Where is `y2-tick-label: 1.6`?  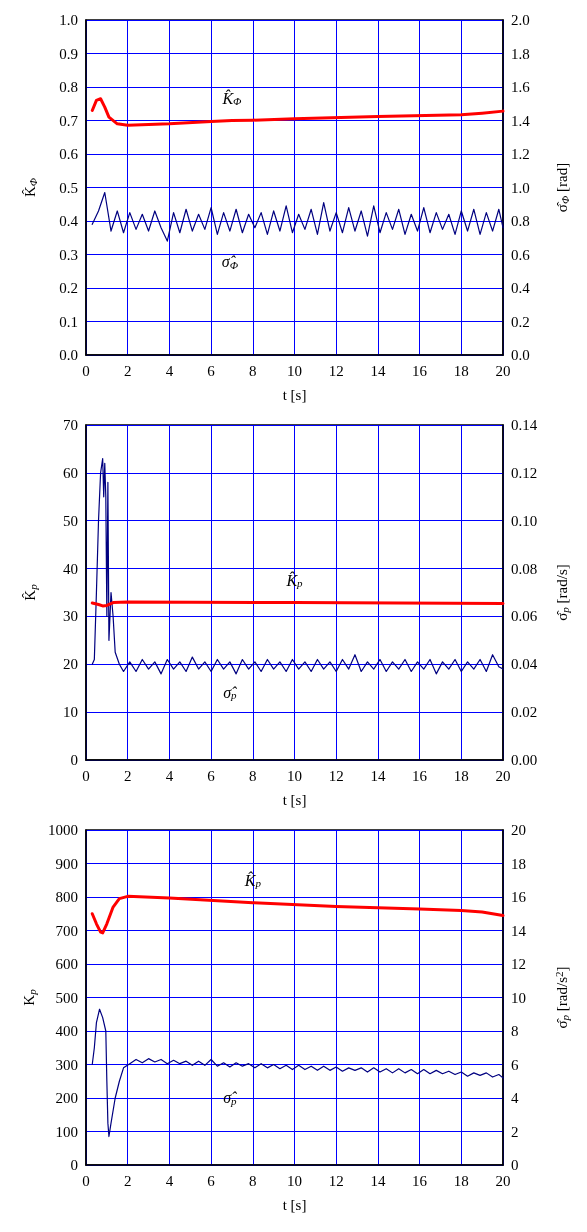
y2-tick-label: 1.6 is located at coordinates (521, 87).